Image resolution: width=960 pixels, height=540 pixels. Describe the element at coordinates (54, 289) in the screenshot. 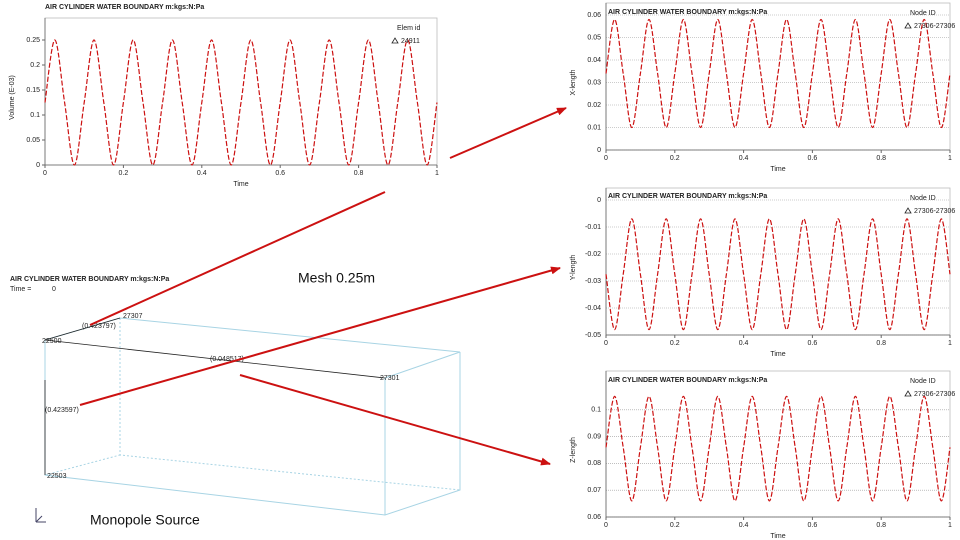

I see `time-value: 0` at that location.